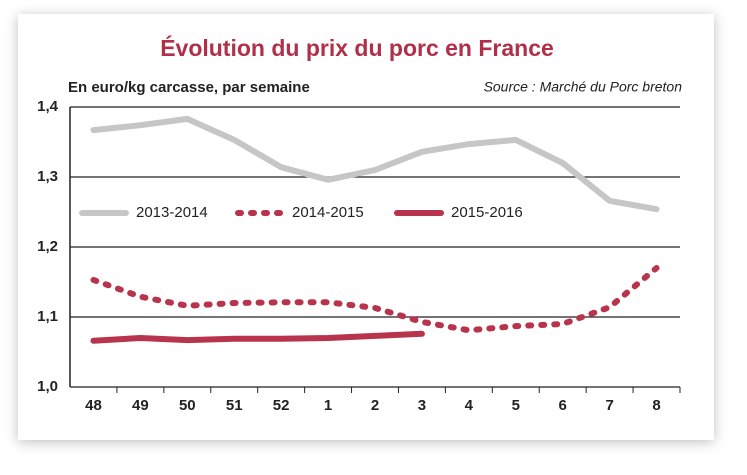 The height and width of the screenshot is (475, 747). What do you see at coordinates (357, 47) in the screenshot?
I see `chart-title: Évolution du prix du porc en France` at bounding box center [357, 47].